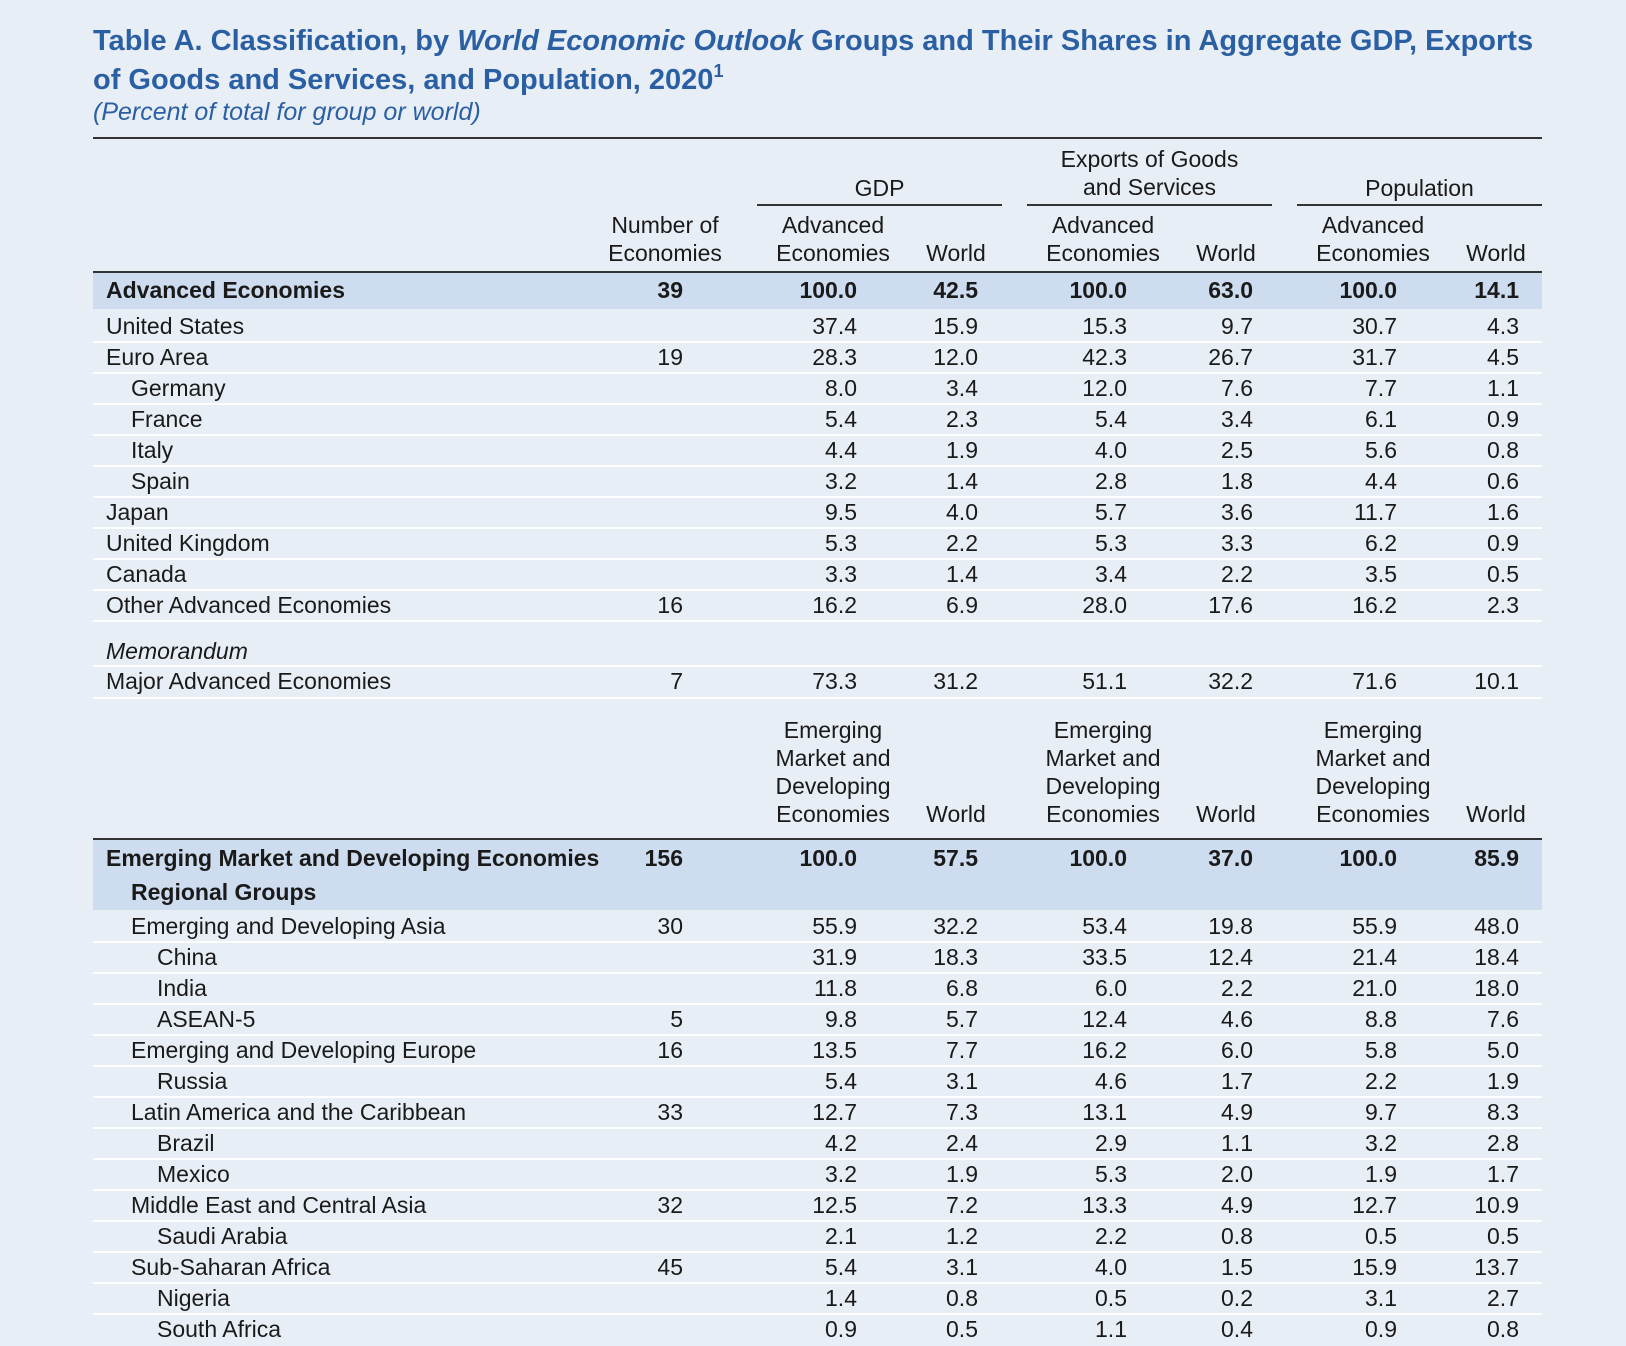 The image size is (1626, 1346). Describe the element at coordinates (962, 1298) in the screenshot. I see `cell-gdp-world: 0.8` at that location.